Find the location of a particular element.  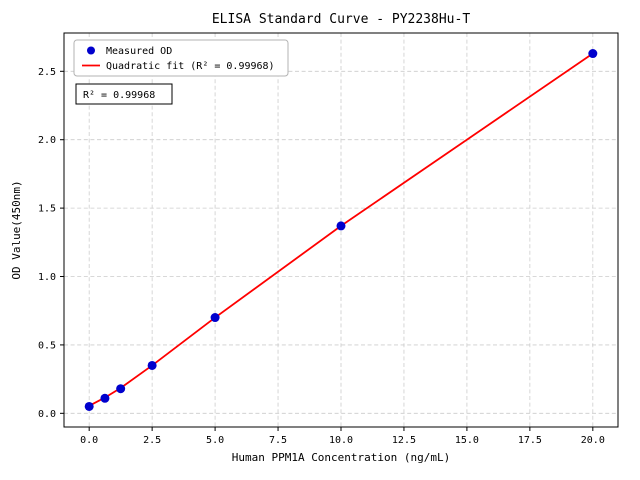

y-tick-label: 1.0 is located at coordinates (47, 277).